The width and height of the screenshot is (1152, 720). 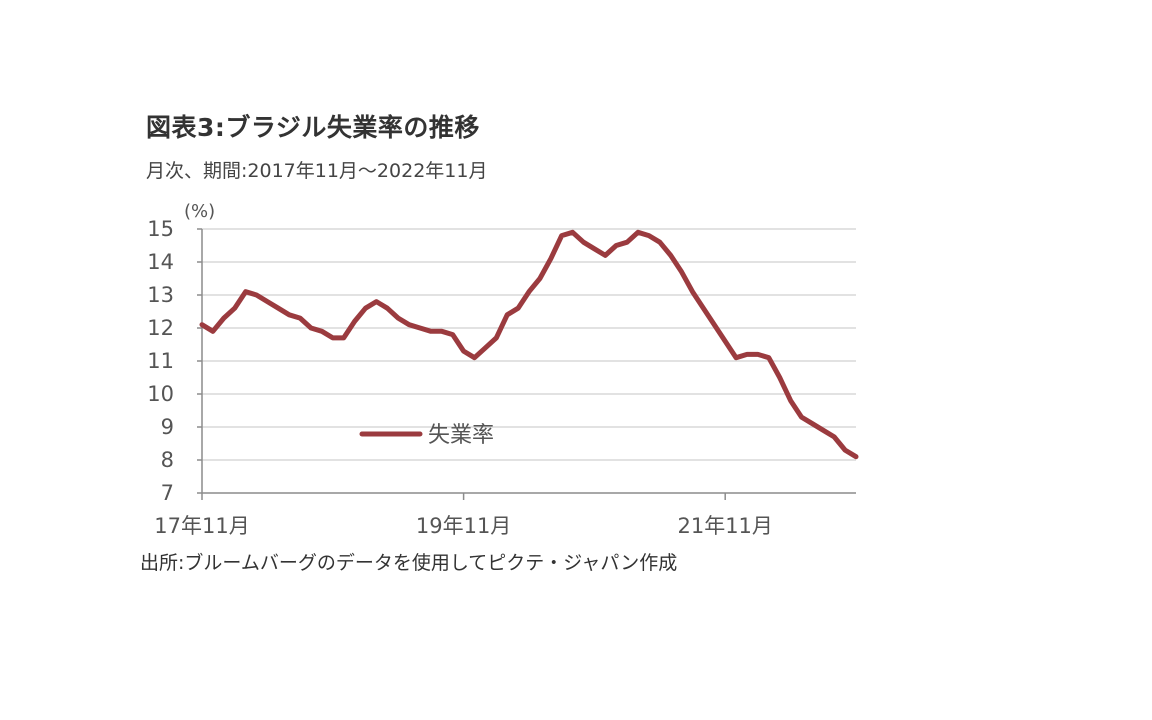 I want to click on source-note: 出所:ブルームバーグのデータを使用してピクテ・ジャパン作成, so click(x=409, y=563).